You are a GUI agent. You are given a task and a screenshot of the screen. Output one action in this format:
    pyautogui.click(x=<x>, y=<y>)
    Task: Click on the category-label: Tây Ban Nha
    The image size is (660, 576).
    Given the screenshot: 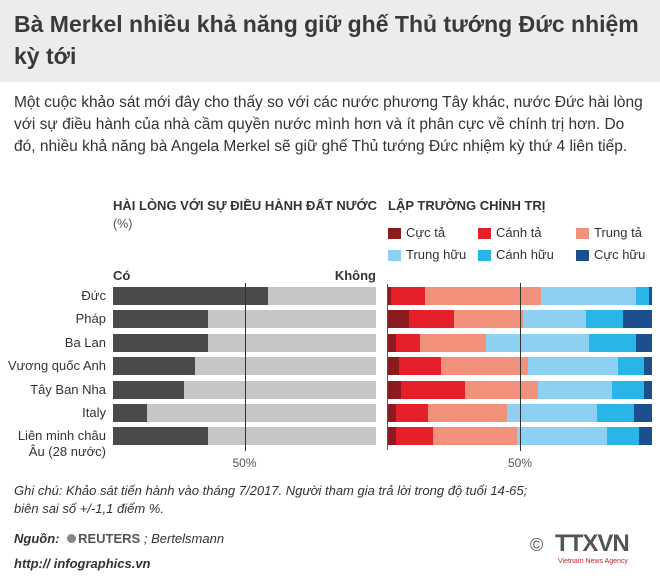 What is the action you would take?
    pyautogui.click(x=68, y=389)
    